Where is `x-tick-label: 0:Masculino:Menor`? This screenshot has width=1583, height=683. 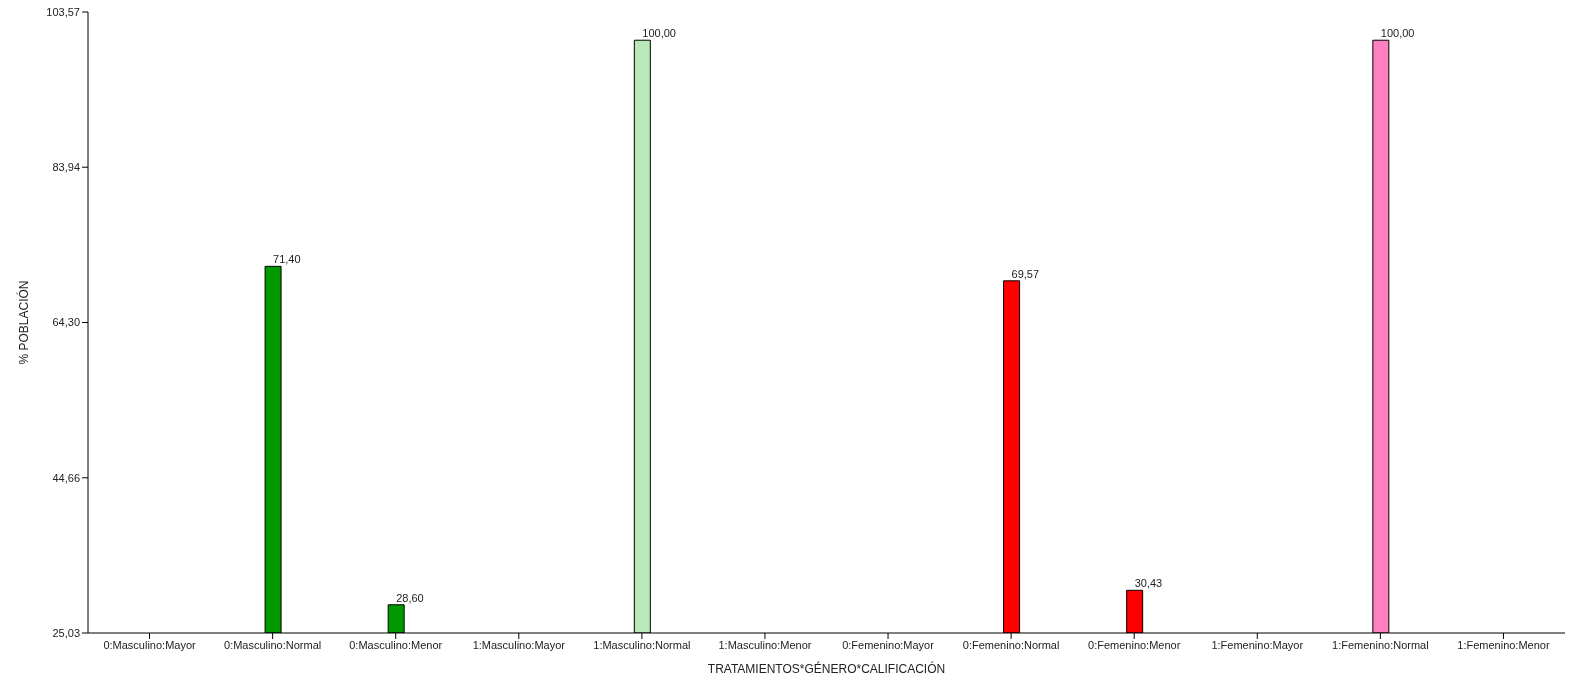 x-tick-label: 0:Masculino:Menor is located at coordinates (396, 644).